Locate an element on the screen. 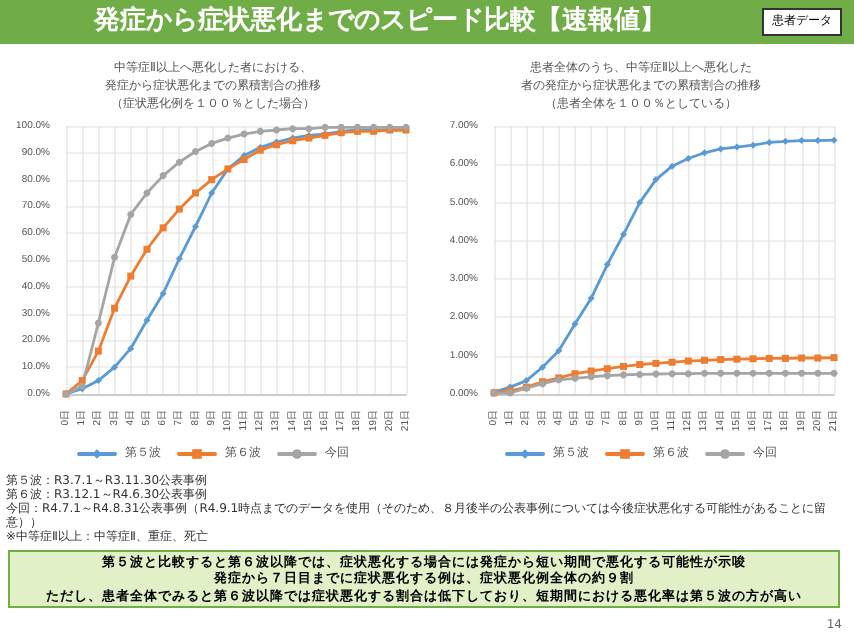  chart-title: 発症から症状悪化までのスピード比較【速報値】 is located at coordinates (379, 22).